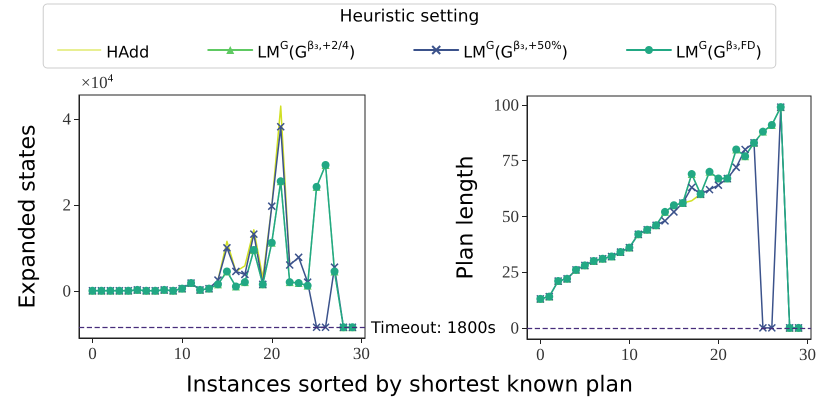 The width and height of the screenshot is (819, 400). Describe the element at coordinates (510, 216) in the screenshot. I see `y-tick-label: 50` at that location.